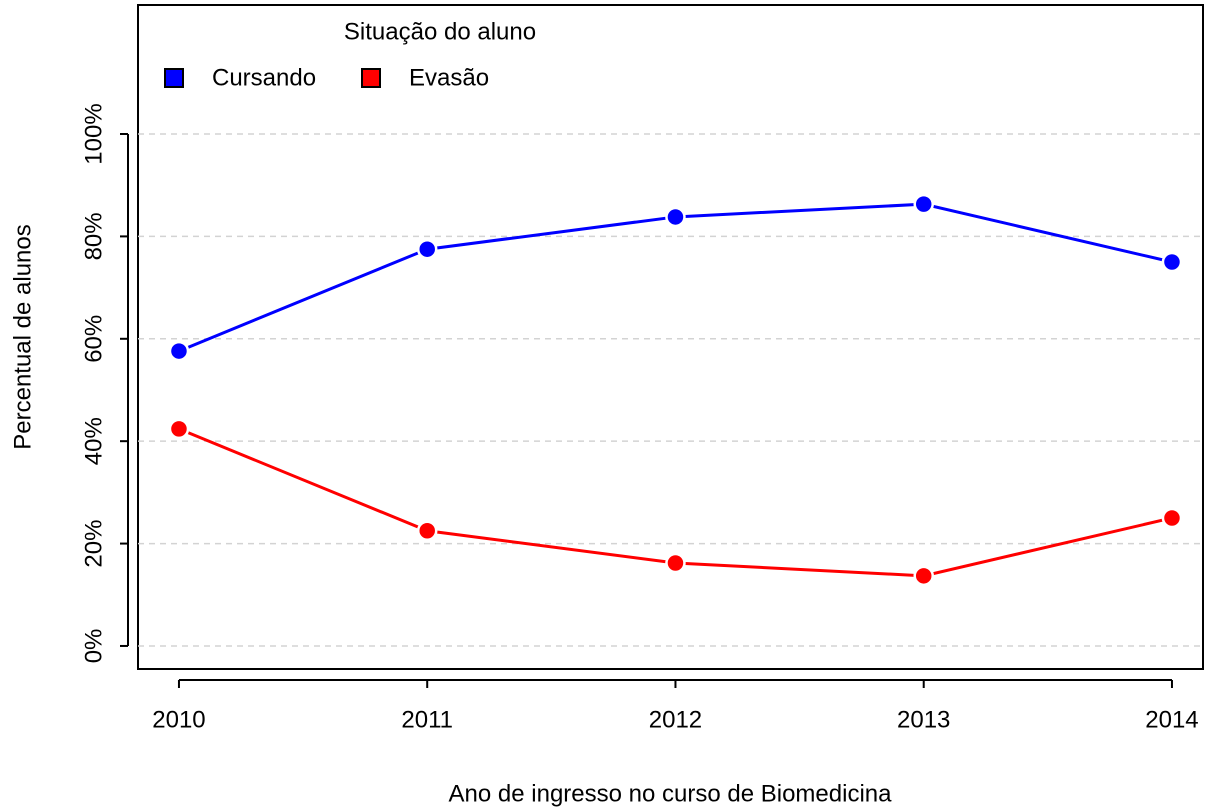 The width and height of the screenshot is (1209, 812). I want to click on y-axis-label: Percentual de alunos, so click(22, 337).